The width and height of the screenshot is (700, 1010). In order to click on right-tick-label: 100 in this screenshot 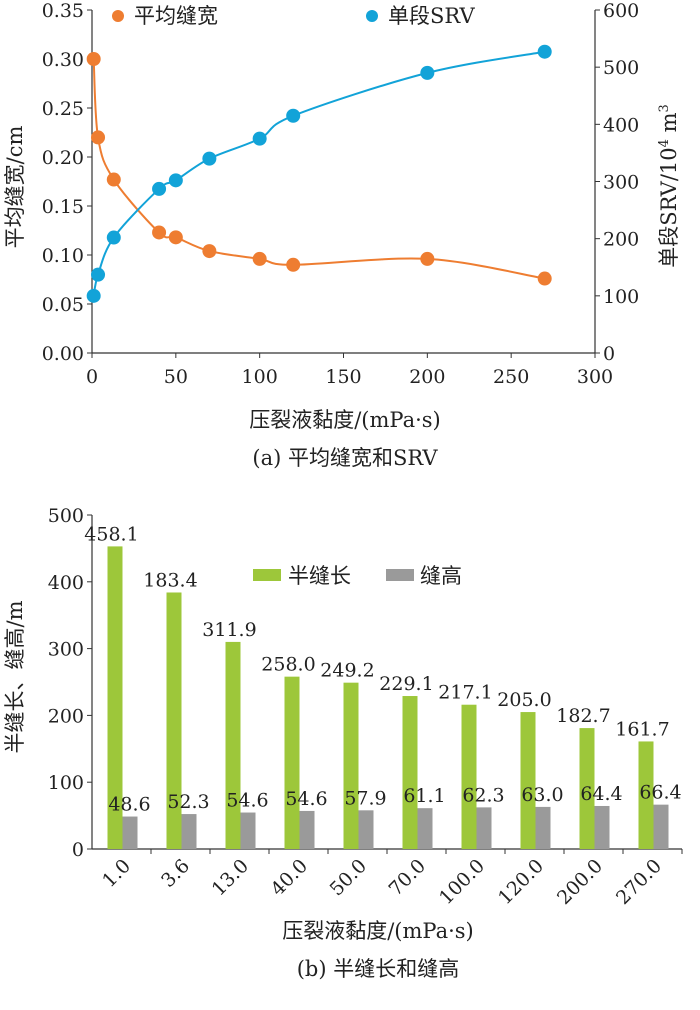, I will do `click(621, 297)`.